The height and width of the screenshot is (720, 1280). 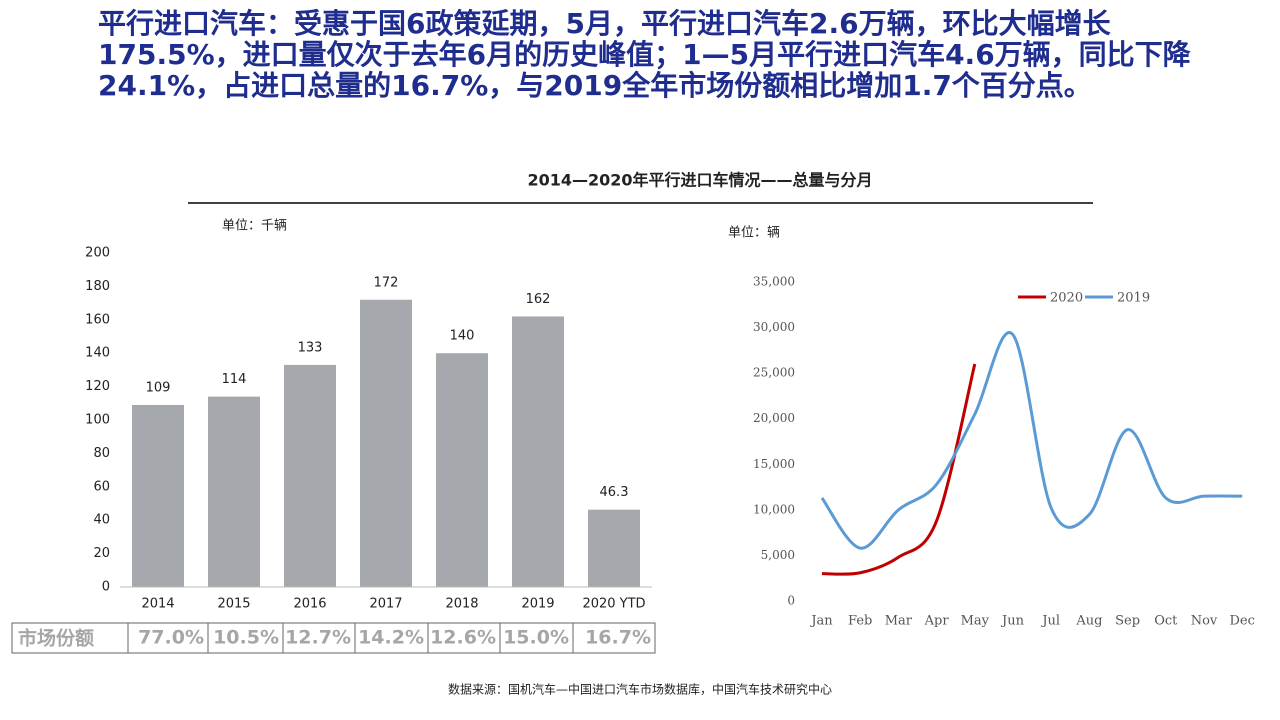 What do you see at coordinates (391, 638) in the screenshot?
I see `share-value: 14.2%` at bounding box center [391, 638].